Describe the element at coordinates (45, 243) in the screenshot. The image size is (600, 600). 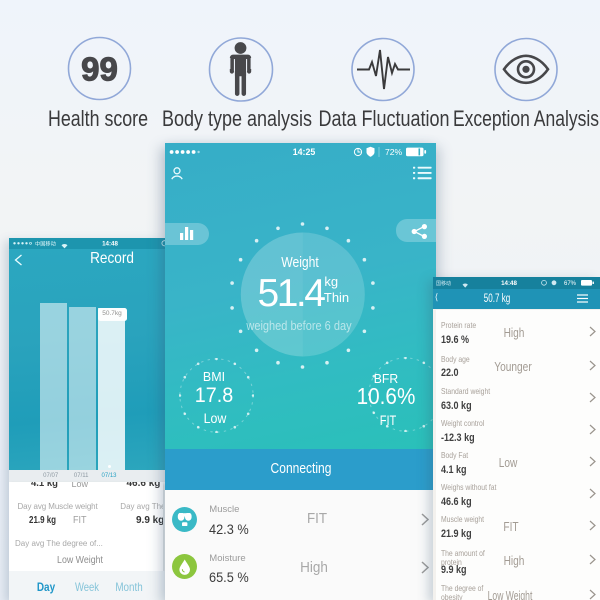
I see `svg-text: 中国移动` at that location.